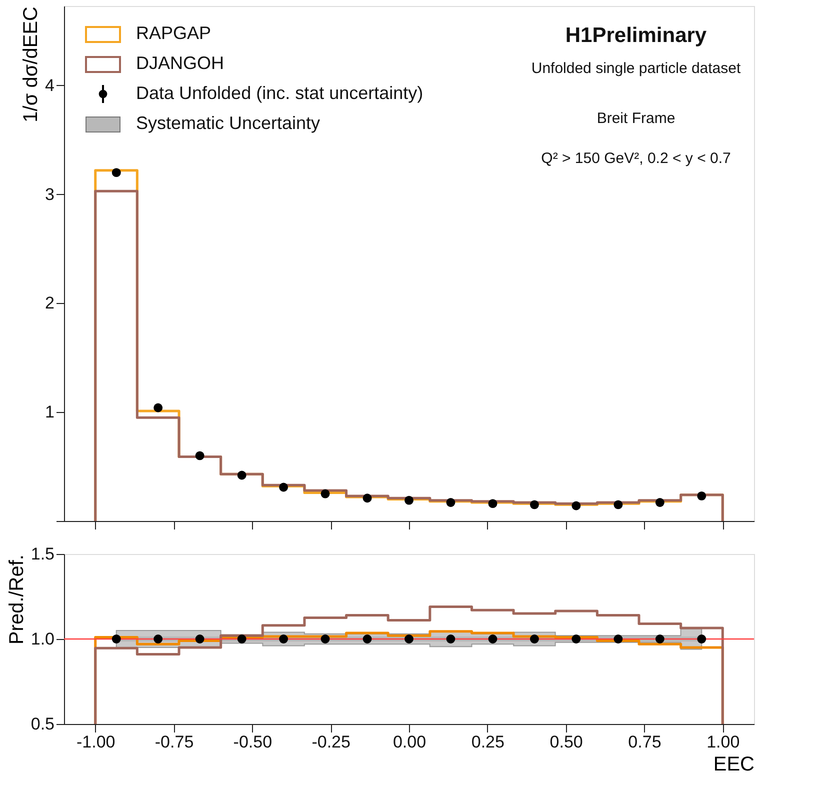 This screenshot has height=795, width=815. Describe the element at coordinates (49, 194) in the screenshot. I see `y-tick-label: 3` at that location.